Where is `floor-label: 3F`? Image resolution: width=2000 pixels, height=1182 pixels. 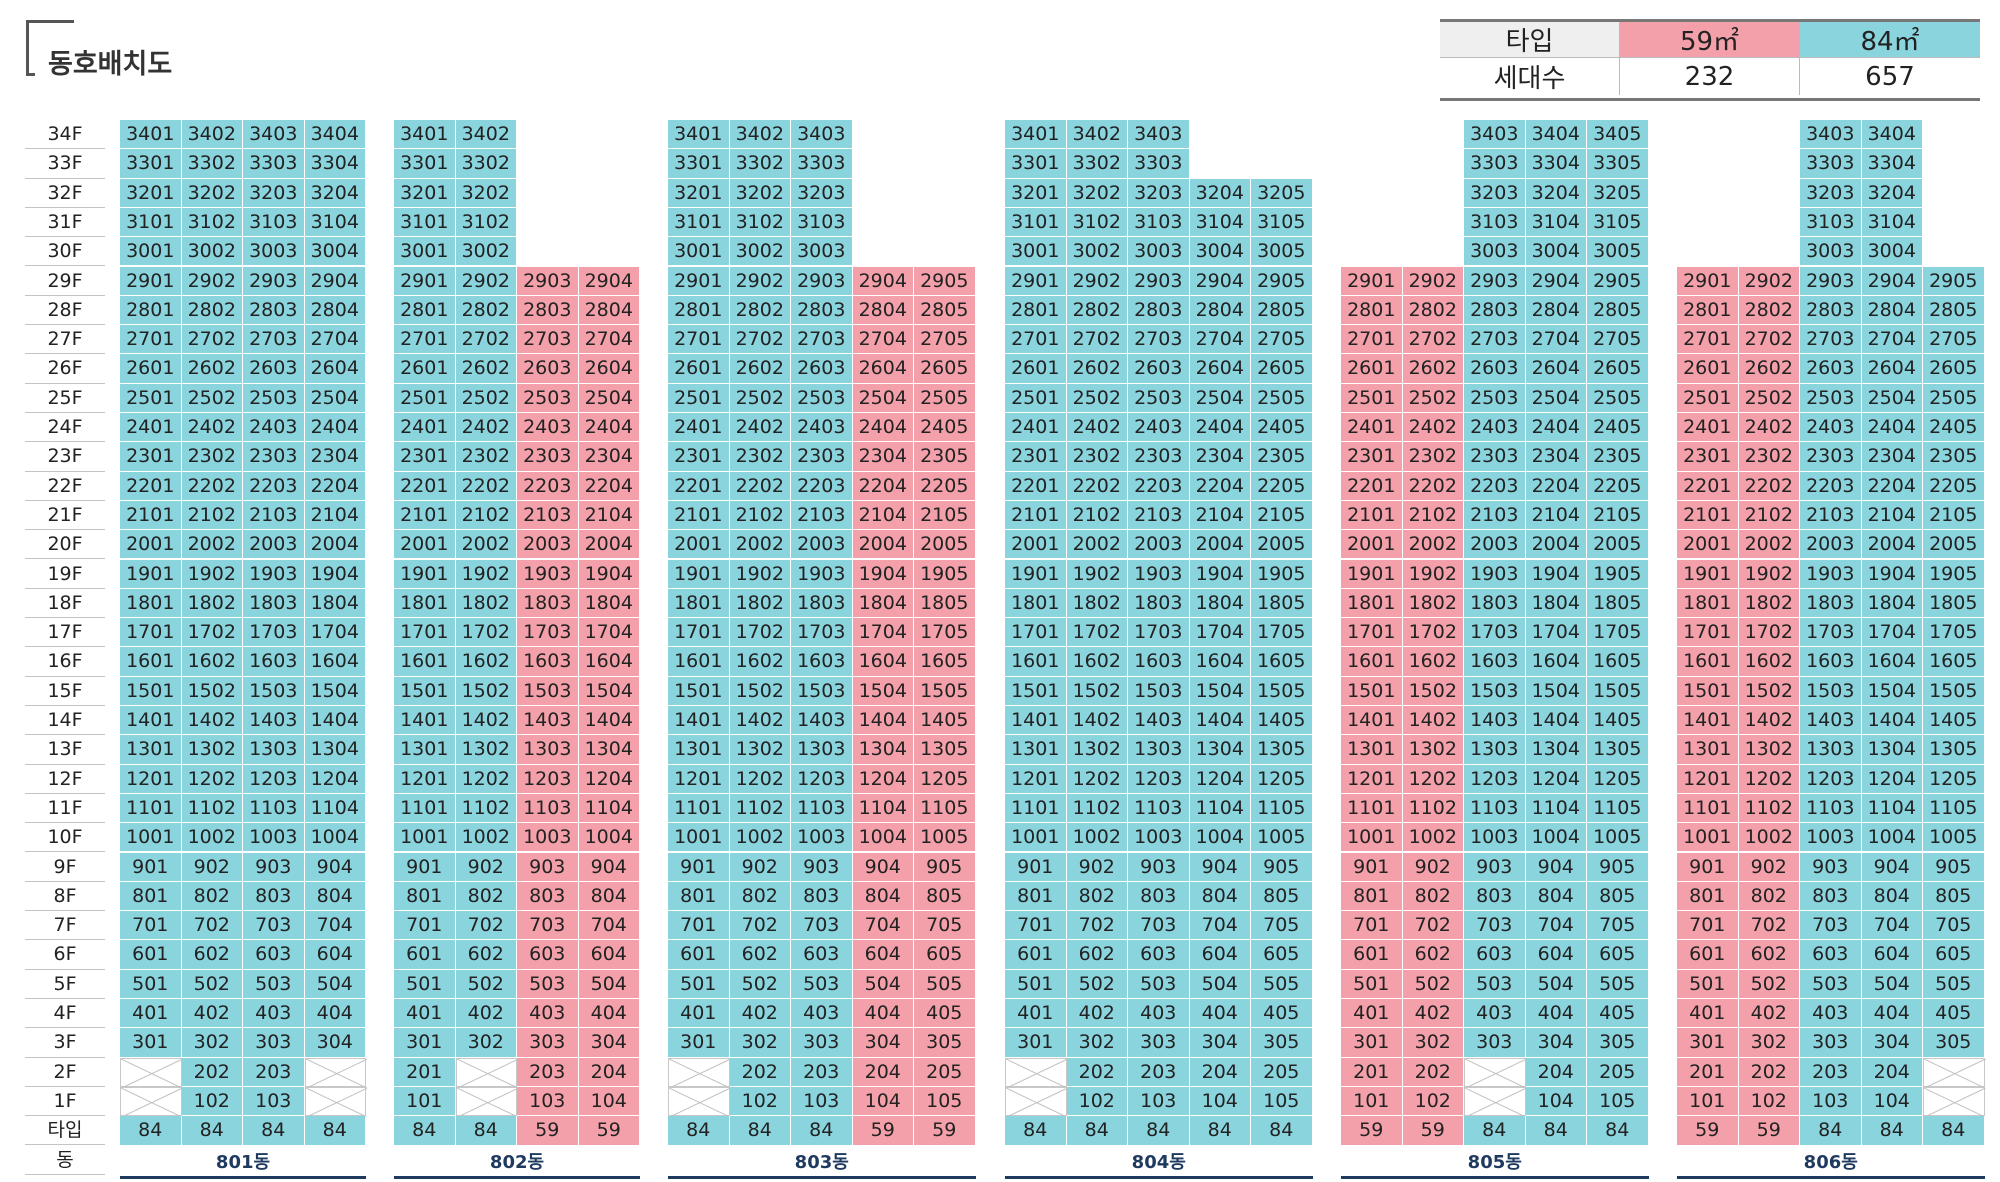 floor-label: 3F is located at coordinates (65, 1043).